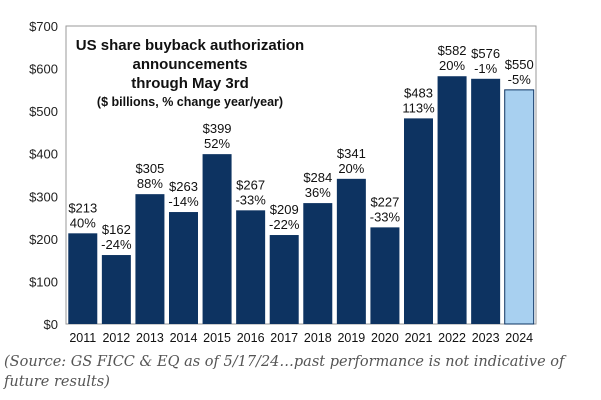 The width and height of the screenshot is (601, 400). What do you see at coordinates (183, 186) in the screenshot?
I see `value-label: $263` at bounding box center [183, 186].